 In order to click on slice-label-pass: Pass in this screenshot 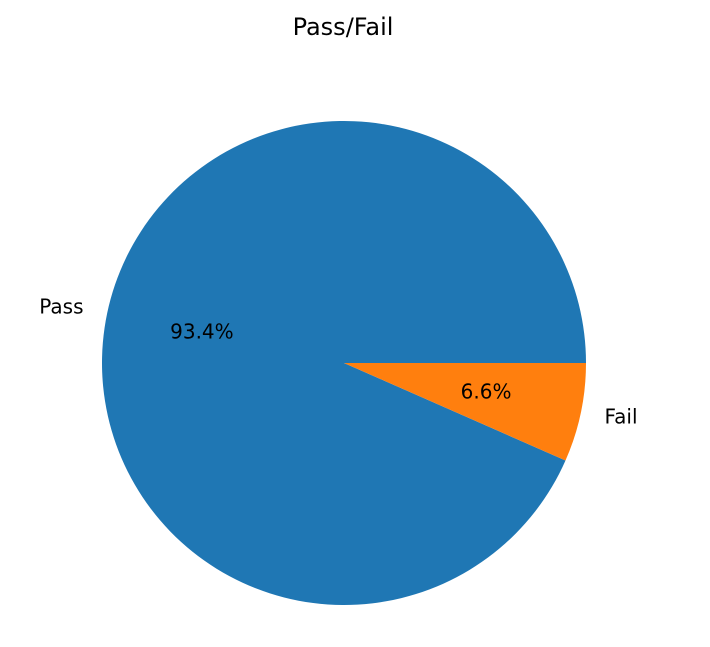, I will do `click(61, 307)`.